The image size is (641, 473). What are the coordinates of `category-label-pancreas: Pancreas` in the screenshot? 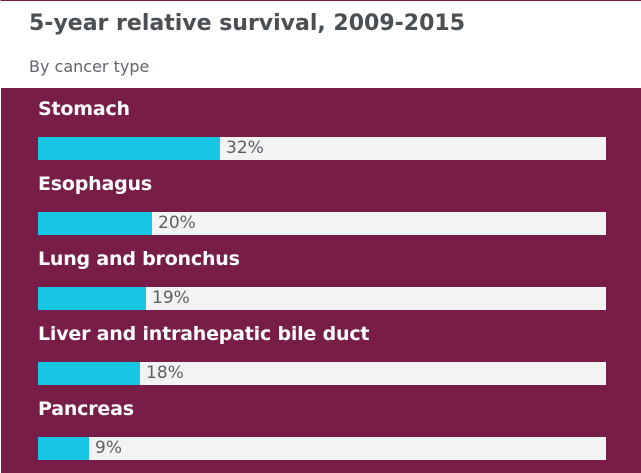 It's located at (86, 409).